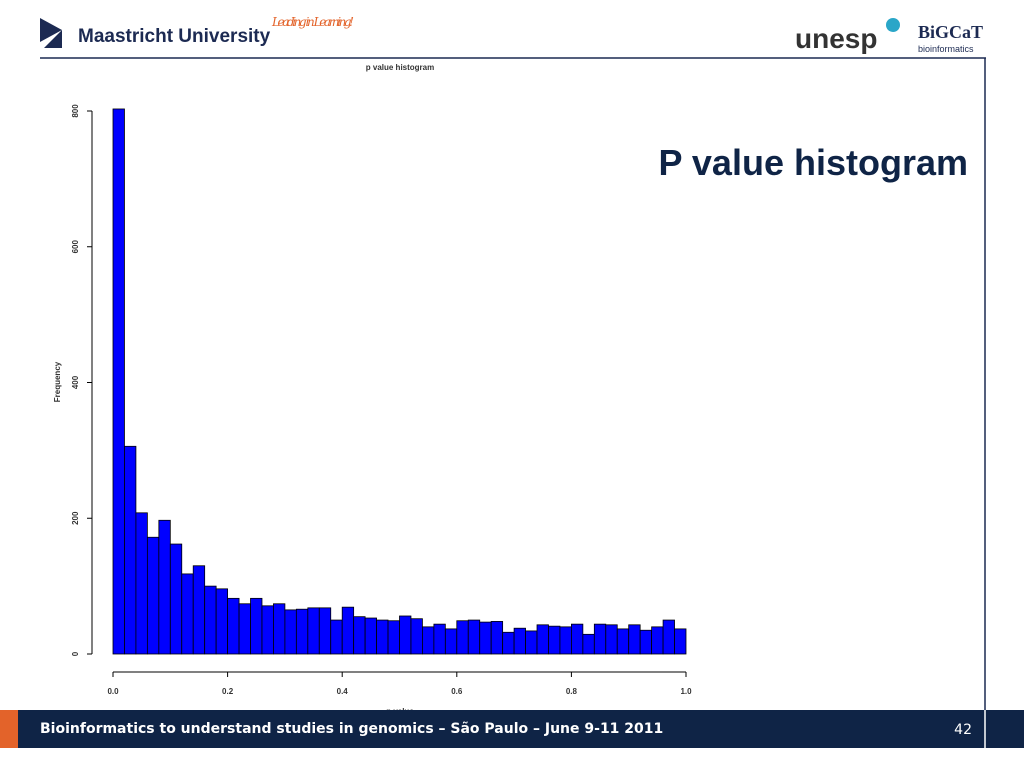 The width and height of the screenshot is (1024, 768). I want to click on unesp-logo: unesp, so click(836, 38).